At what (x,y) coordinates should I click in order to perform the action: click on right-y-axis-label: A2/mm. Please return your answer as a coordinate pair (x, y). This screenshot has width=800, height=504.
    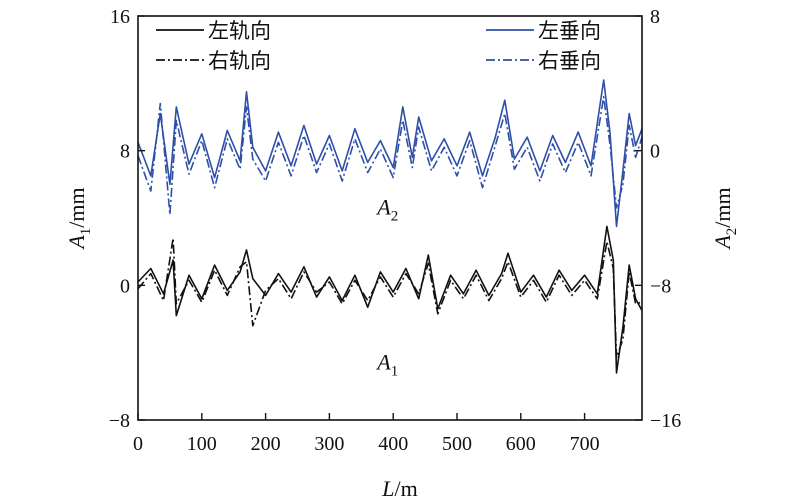
    Looking at the image, I should click on (725, 218).